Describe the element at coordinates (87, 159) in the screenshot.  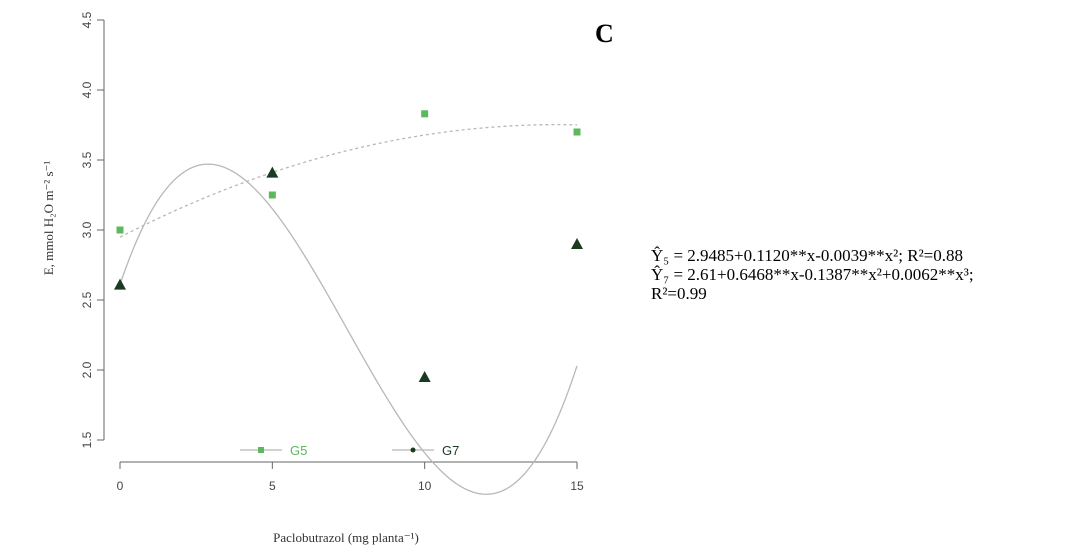
I see `y-tick-label: 3.5` at that location.